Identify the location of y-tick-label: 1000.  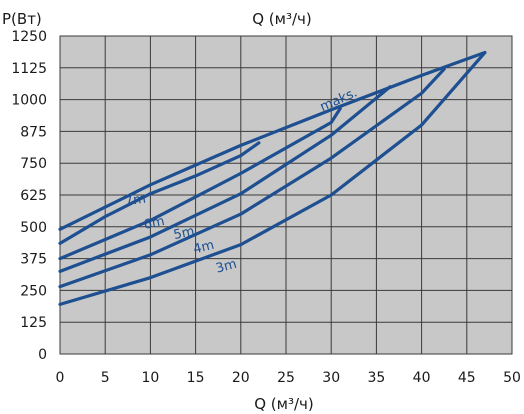
(29, 101).